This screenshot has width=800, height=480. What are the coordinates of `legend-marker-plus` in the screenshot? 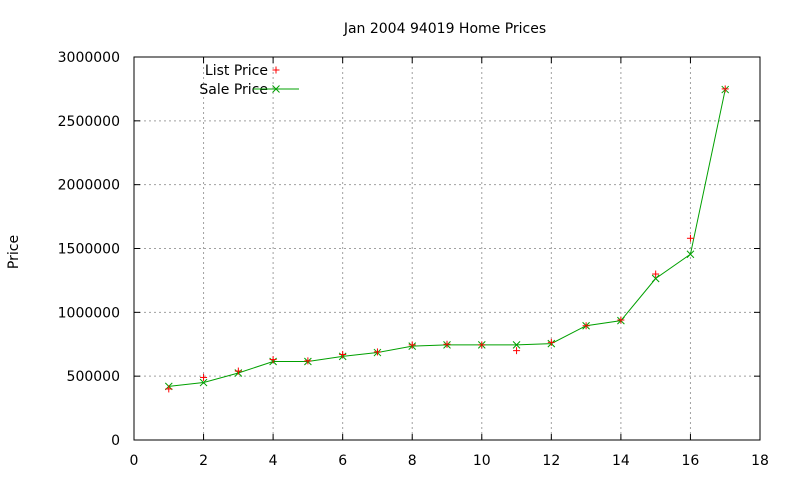 It's located at (276, 70).